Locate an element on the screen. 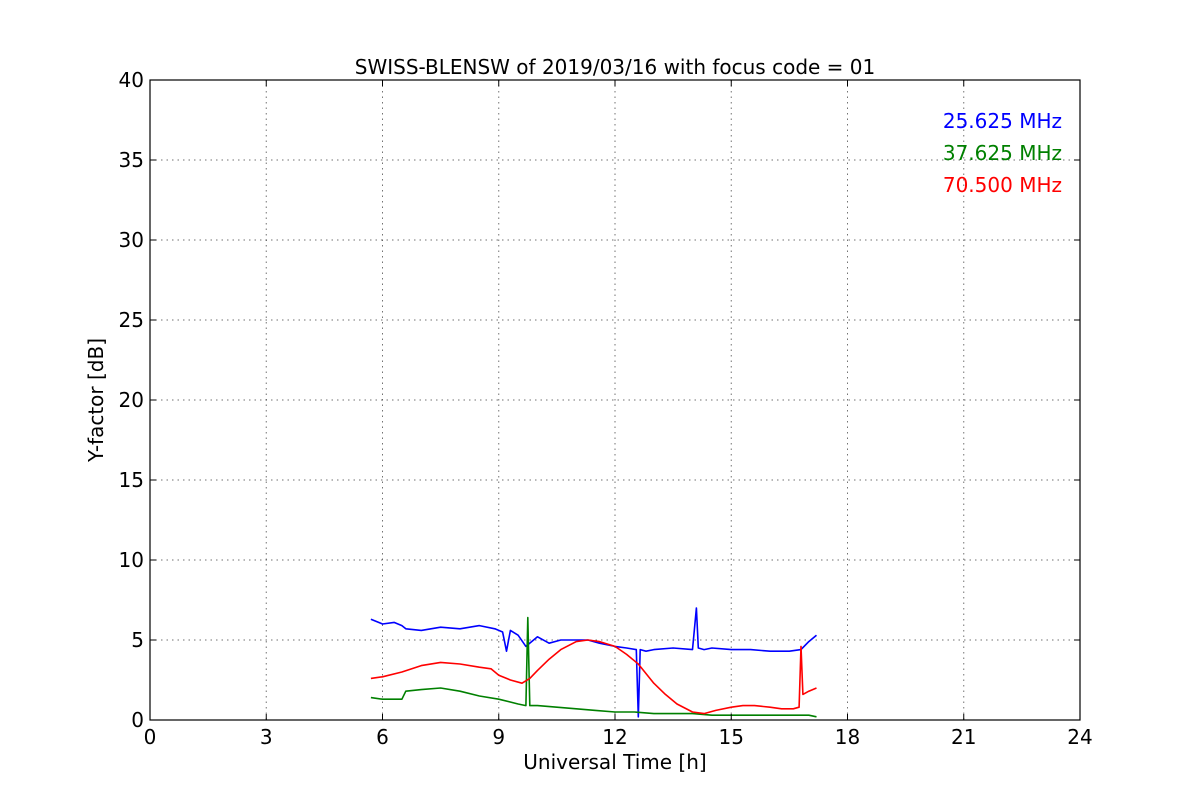 This screenshot has height=800, width=1200. x-tick-label: 15 is located at coordinates (731, 737).